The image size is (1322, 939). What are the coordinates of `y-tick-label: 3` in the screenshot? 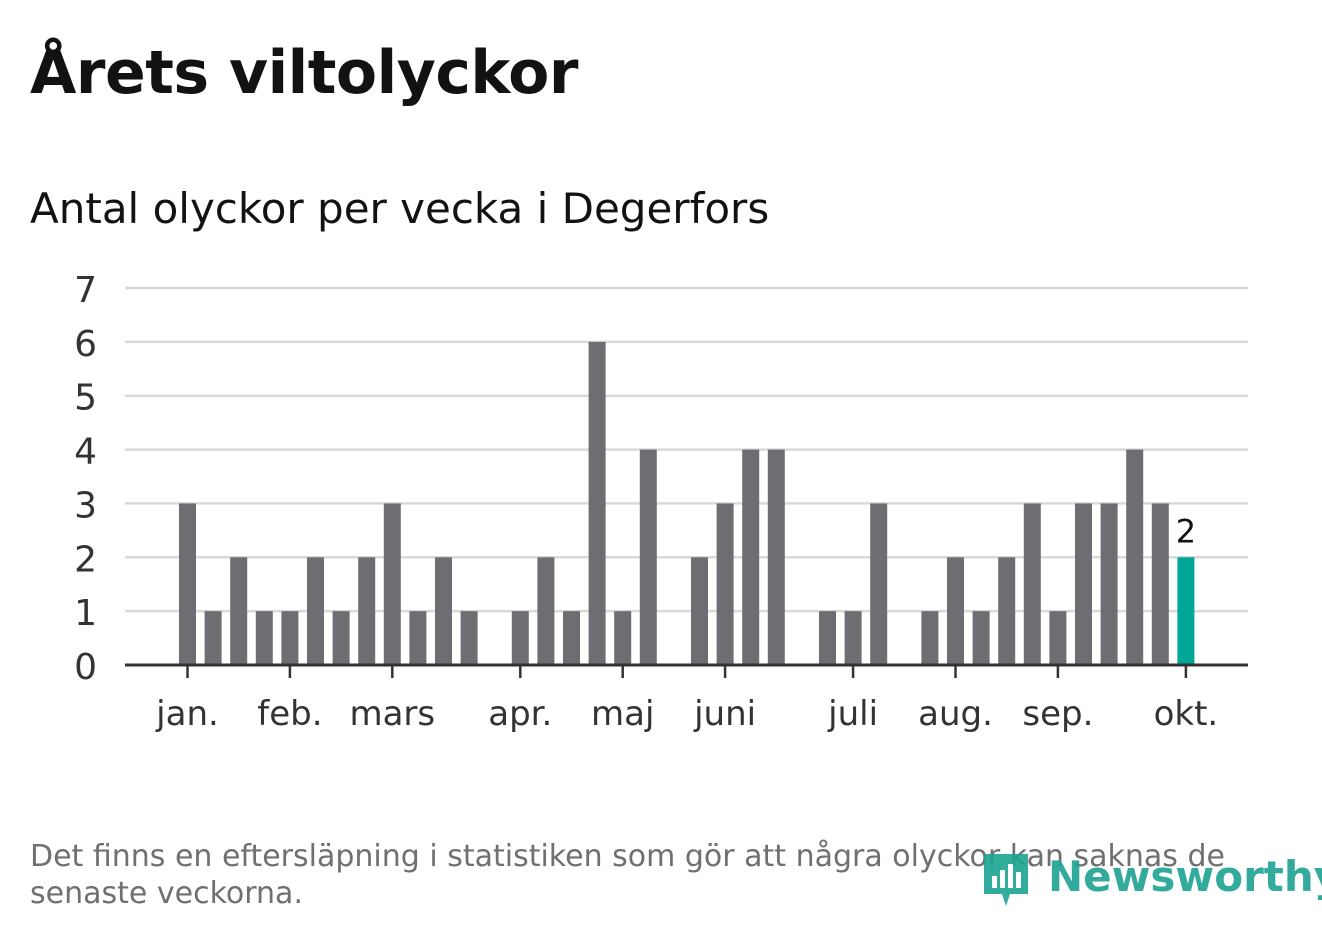 It's located at (85, 505).